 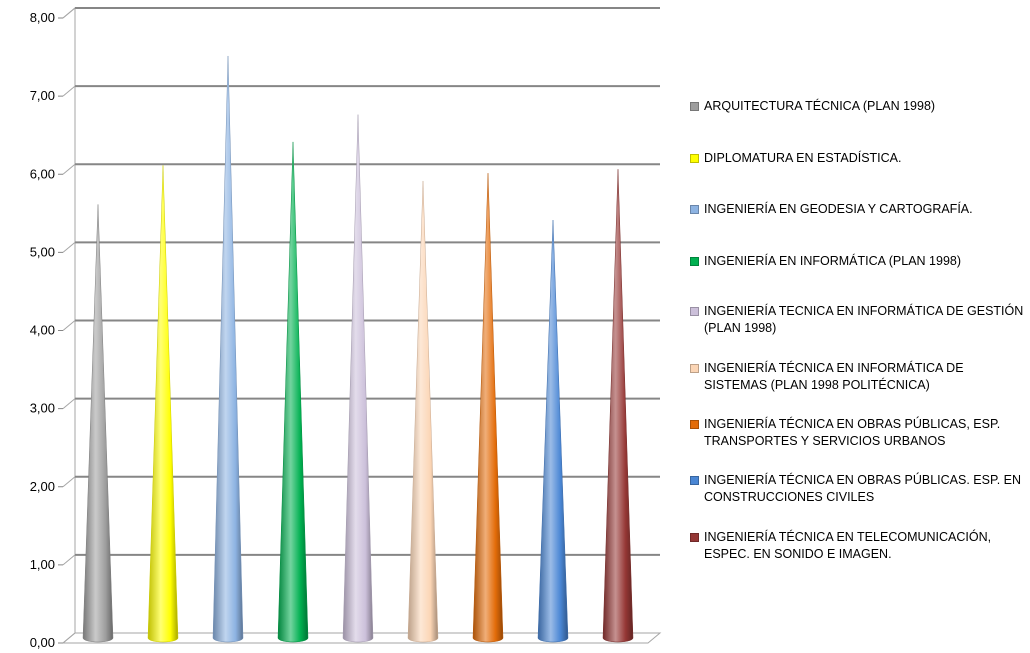 What do you see at coordinates (803, 158) in the screenshot?
I see `legend-label: DIPLOMATURA EN ESTADÍSTICA.` at bounding box center [803, 158].